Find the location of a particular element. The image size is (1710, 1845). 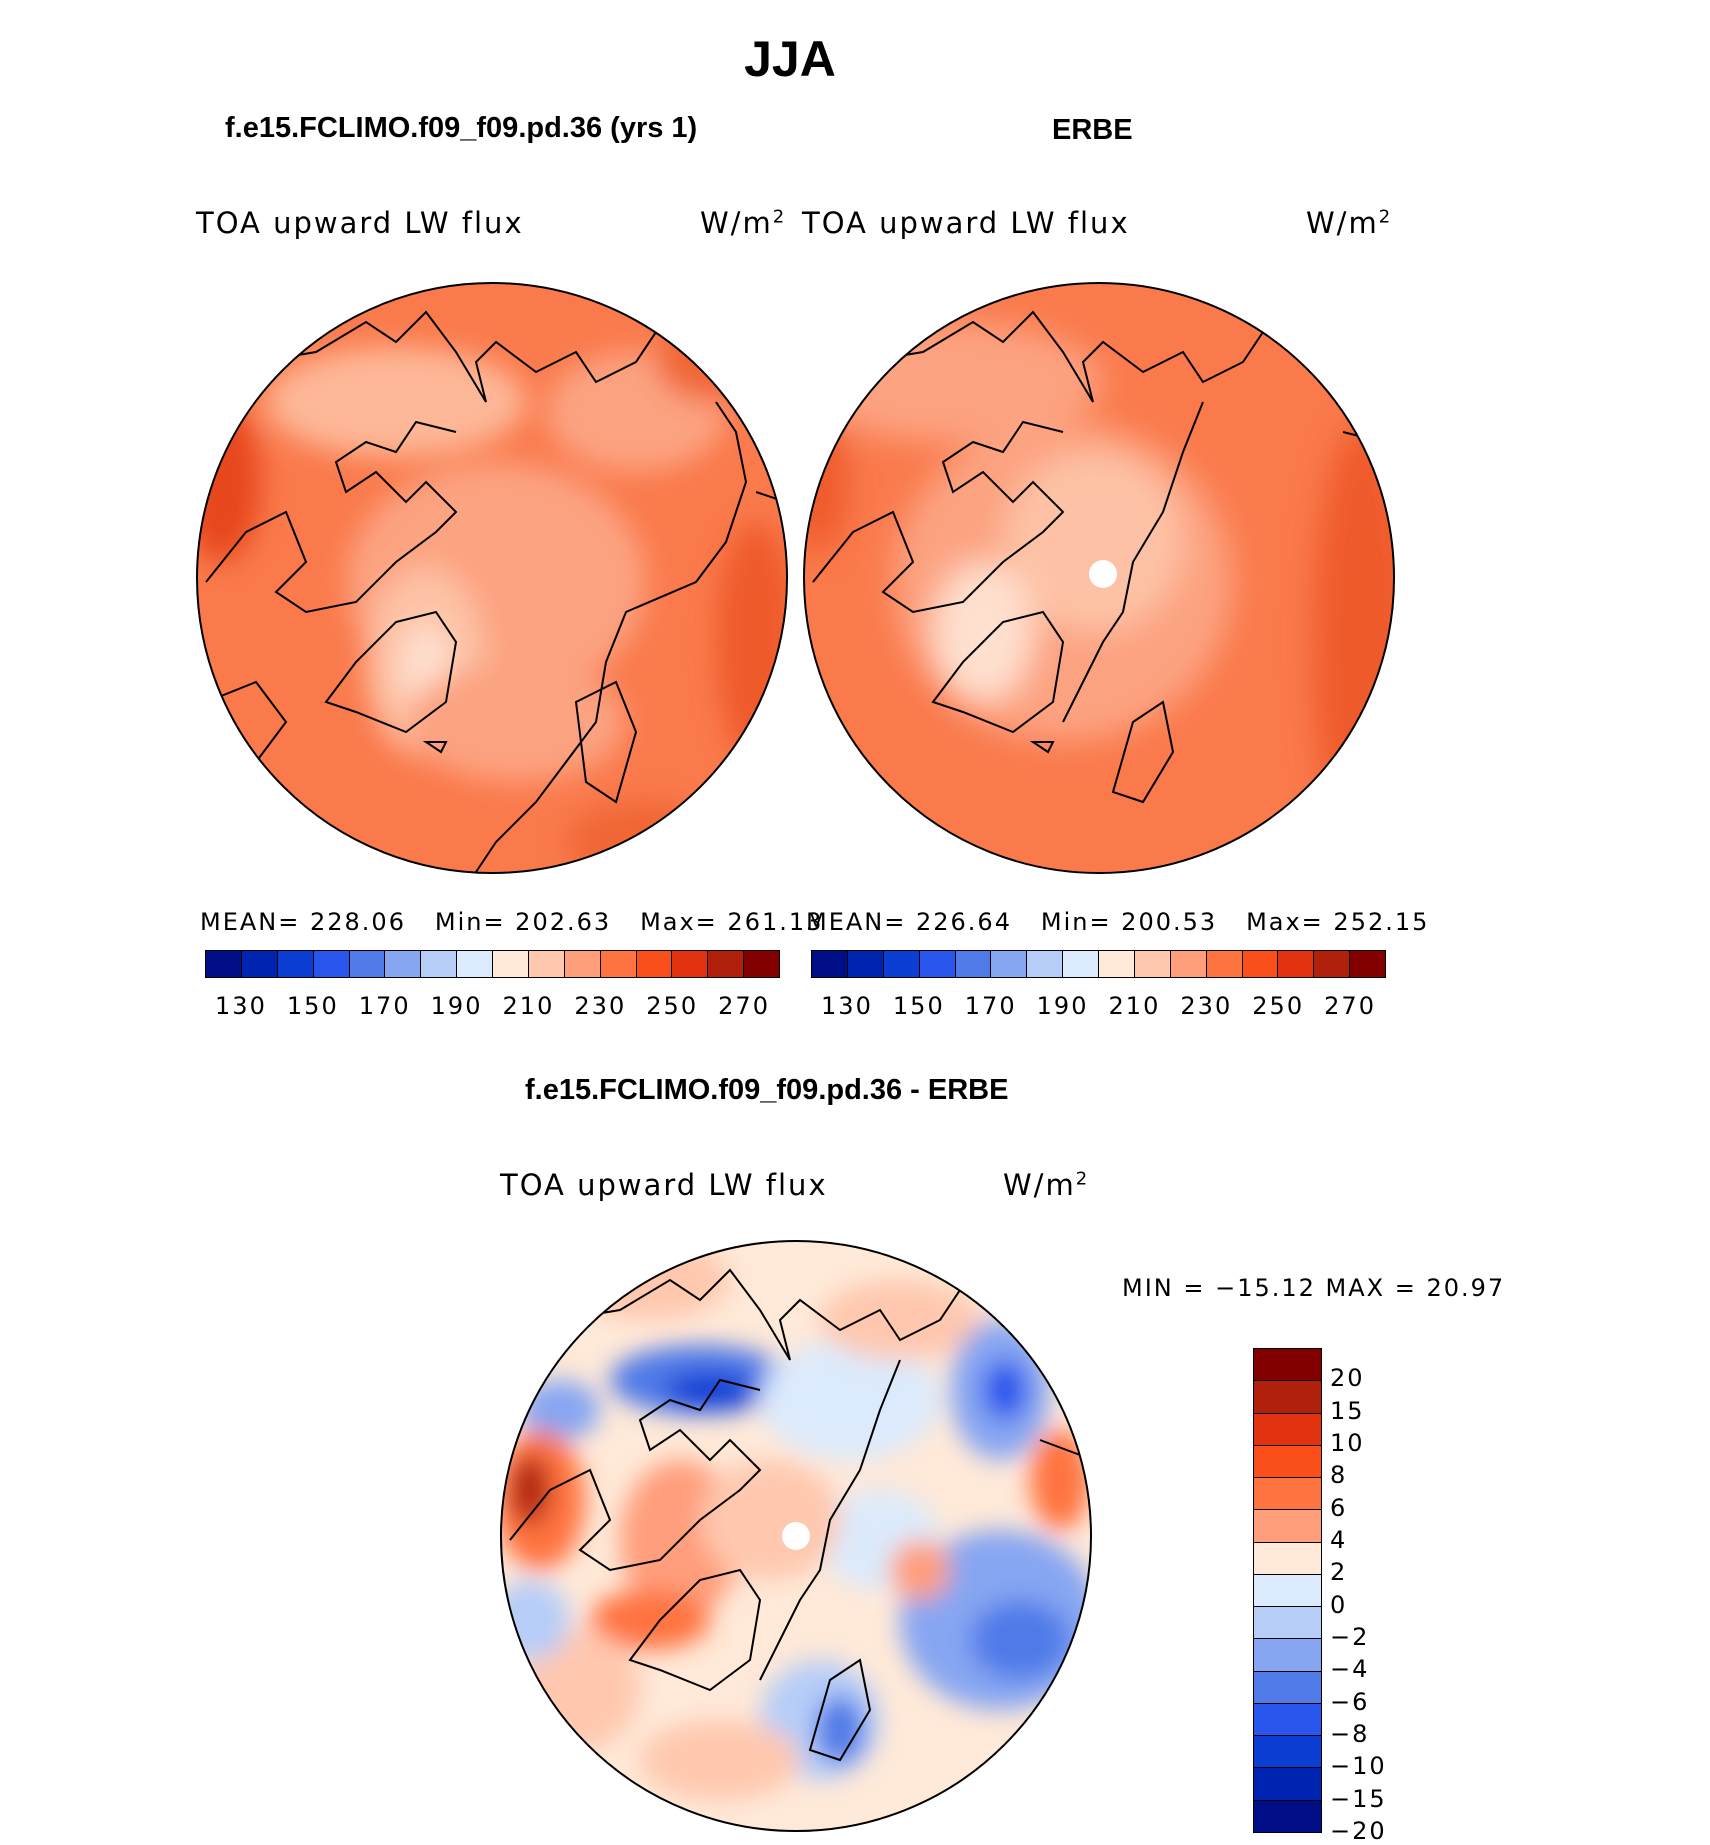

colorbar-erbe-tick-label: 130 is located at coordinates (847, 1006).